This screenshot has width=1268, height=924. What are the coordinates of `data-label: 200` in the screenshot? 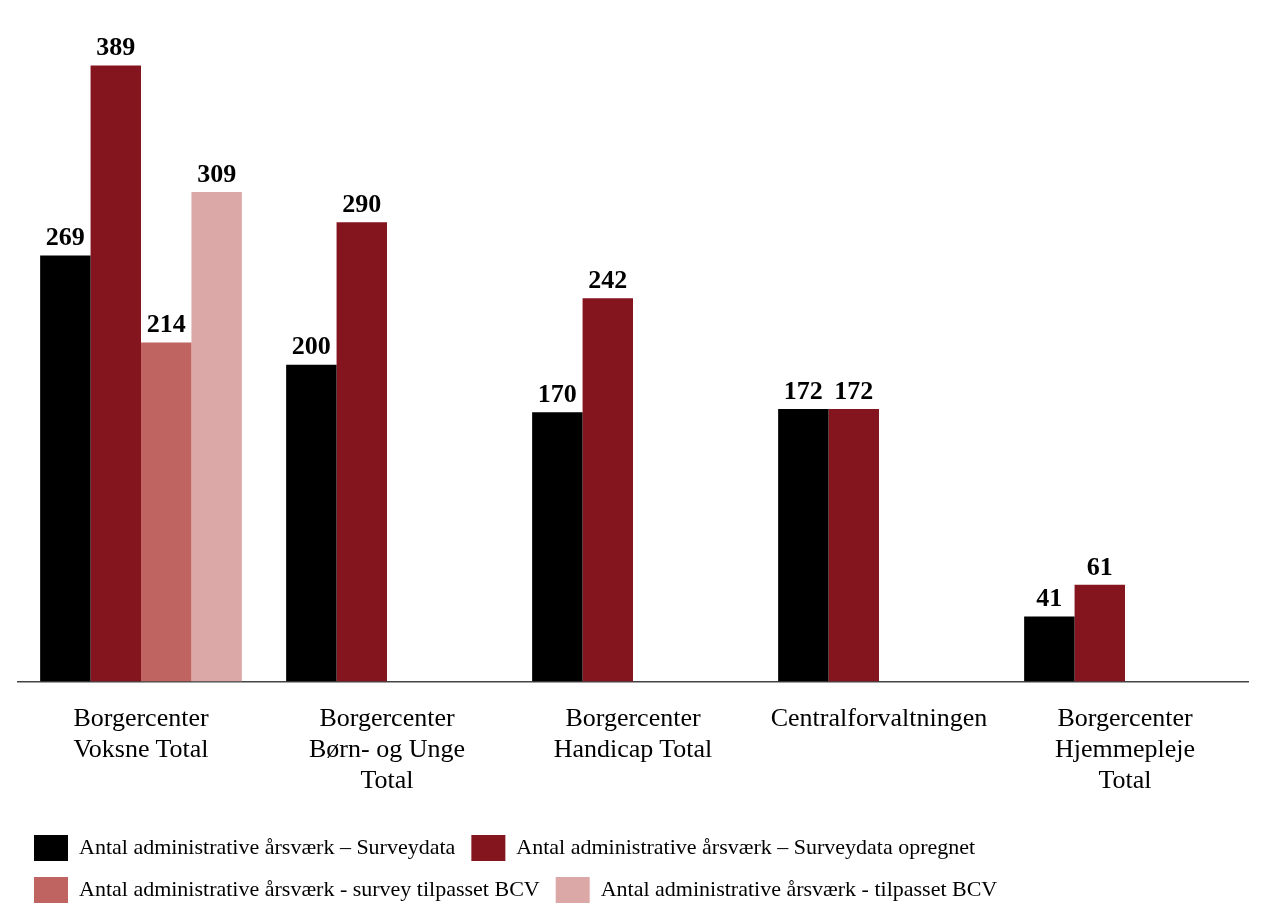 It's located at (311, 346).